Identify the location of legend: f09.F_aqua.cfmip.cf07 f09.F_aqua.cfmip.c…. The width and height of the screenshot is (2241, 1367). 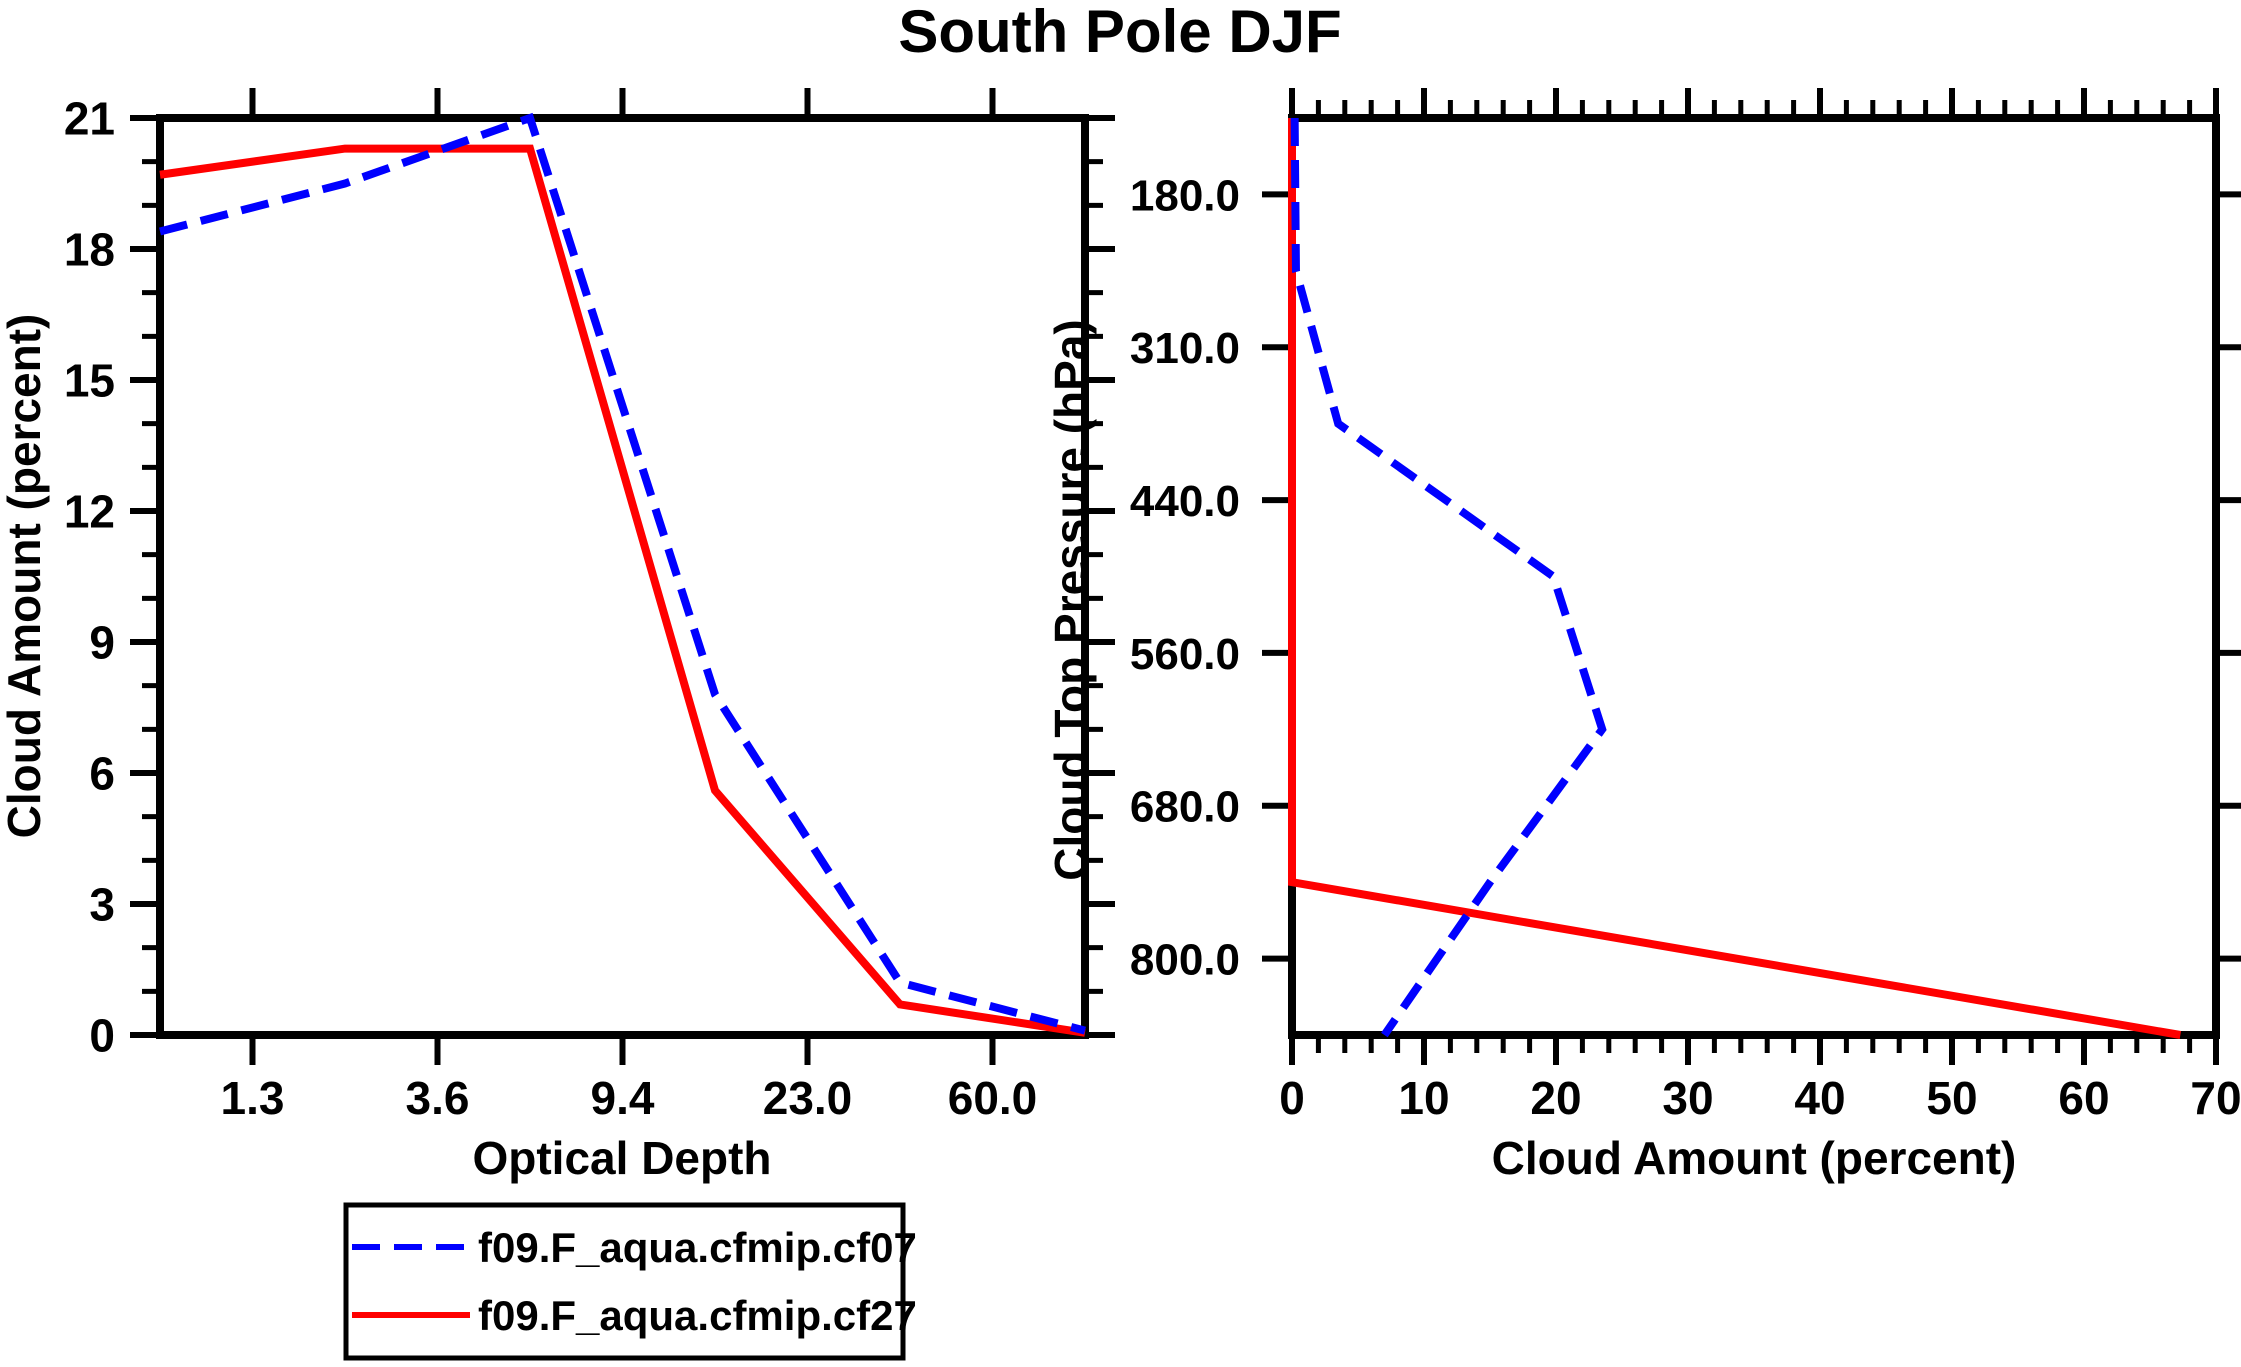
(630, 1281).